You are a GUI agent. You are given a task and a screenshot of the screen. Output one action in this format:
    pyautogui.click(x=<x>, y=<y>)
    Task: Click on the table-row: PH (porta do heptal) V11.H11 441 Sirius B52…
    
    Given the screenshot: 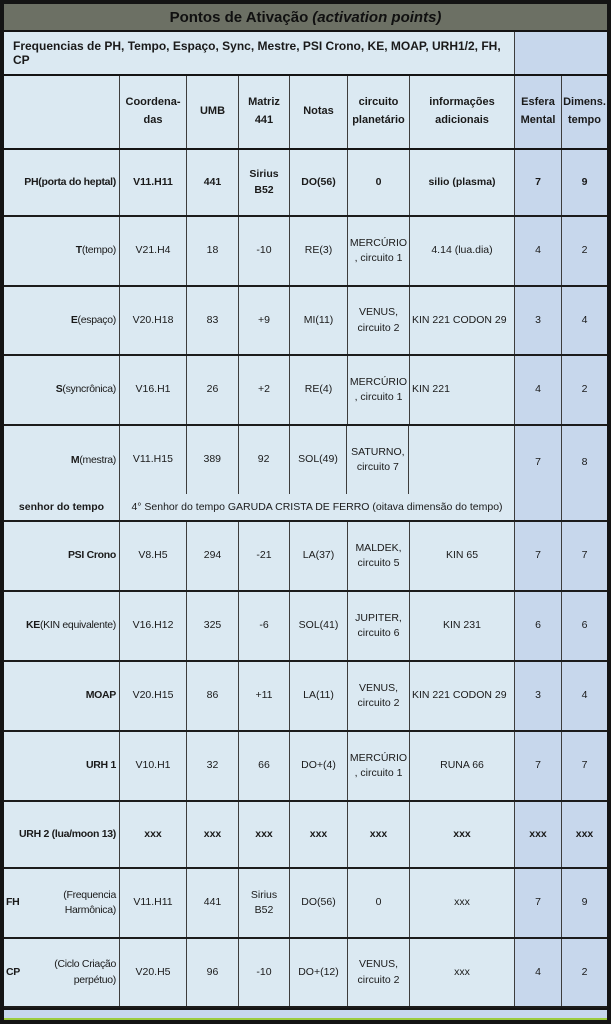 What is the action you would take?
    pyautogui.click(x=305, y=183)
    